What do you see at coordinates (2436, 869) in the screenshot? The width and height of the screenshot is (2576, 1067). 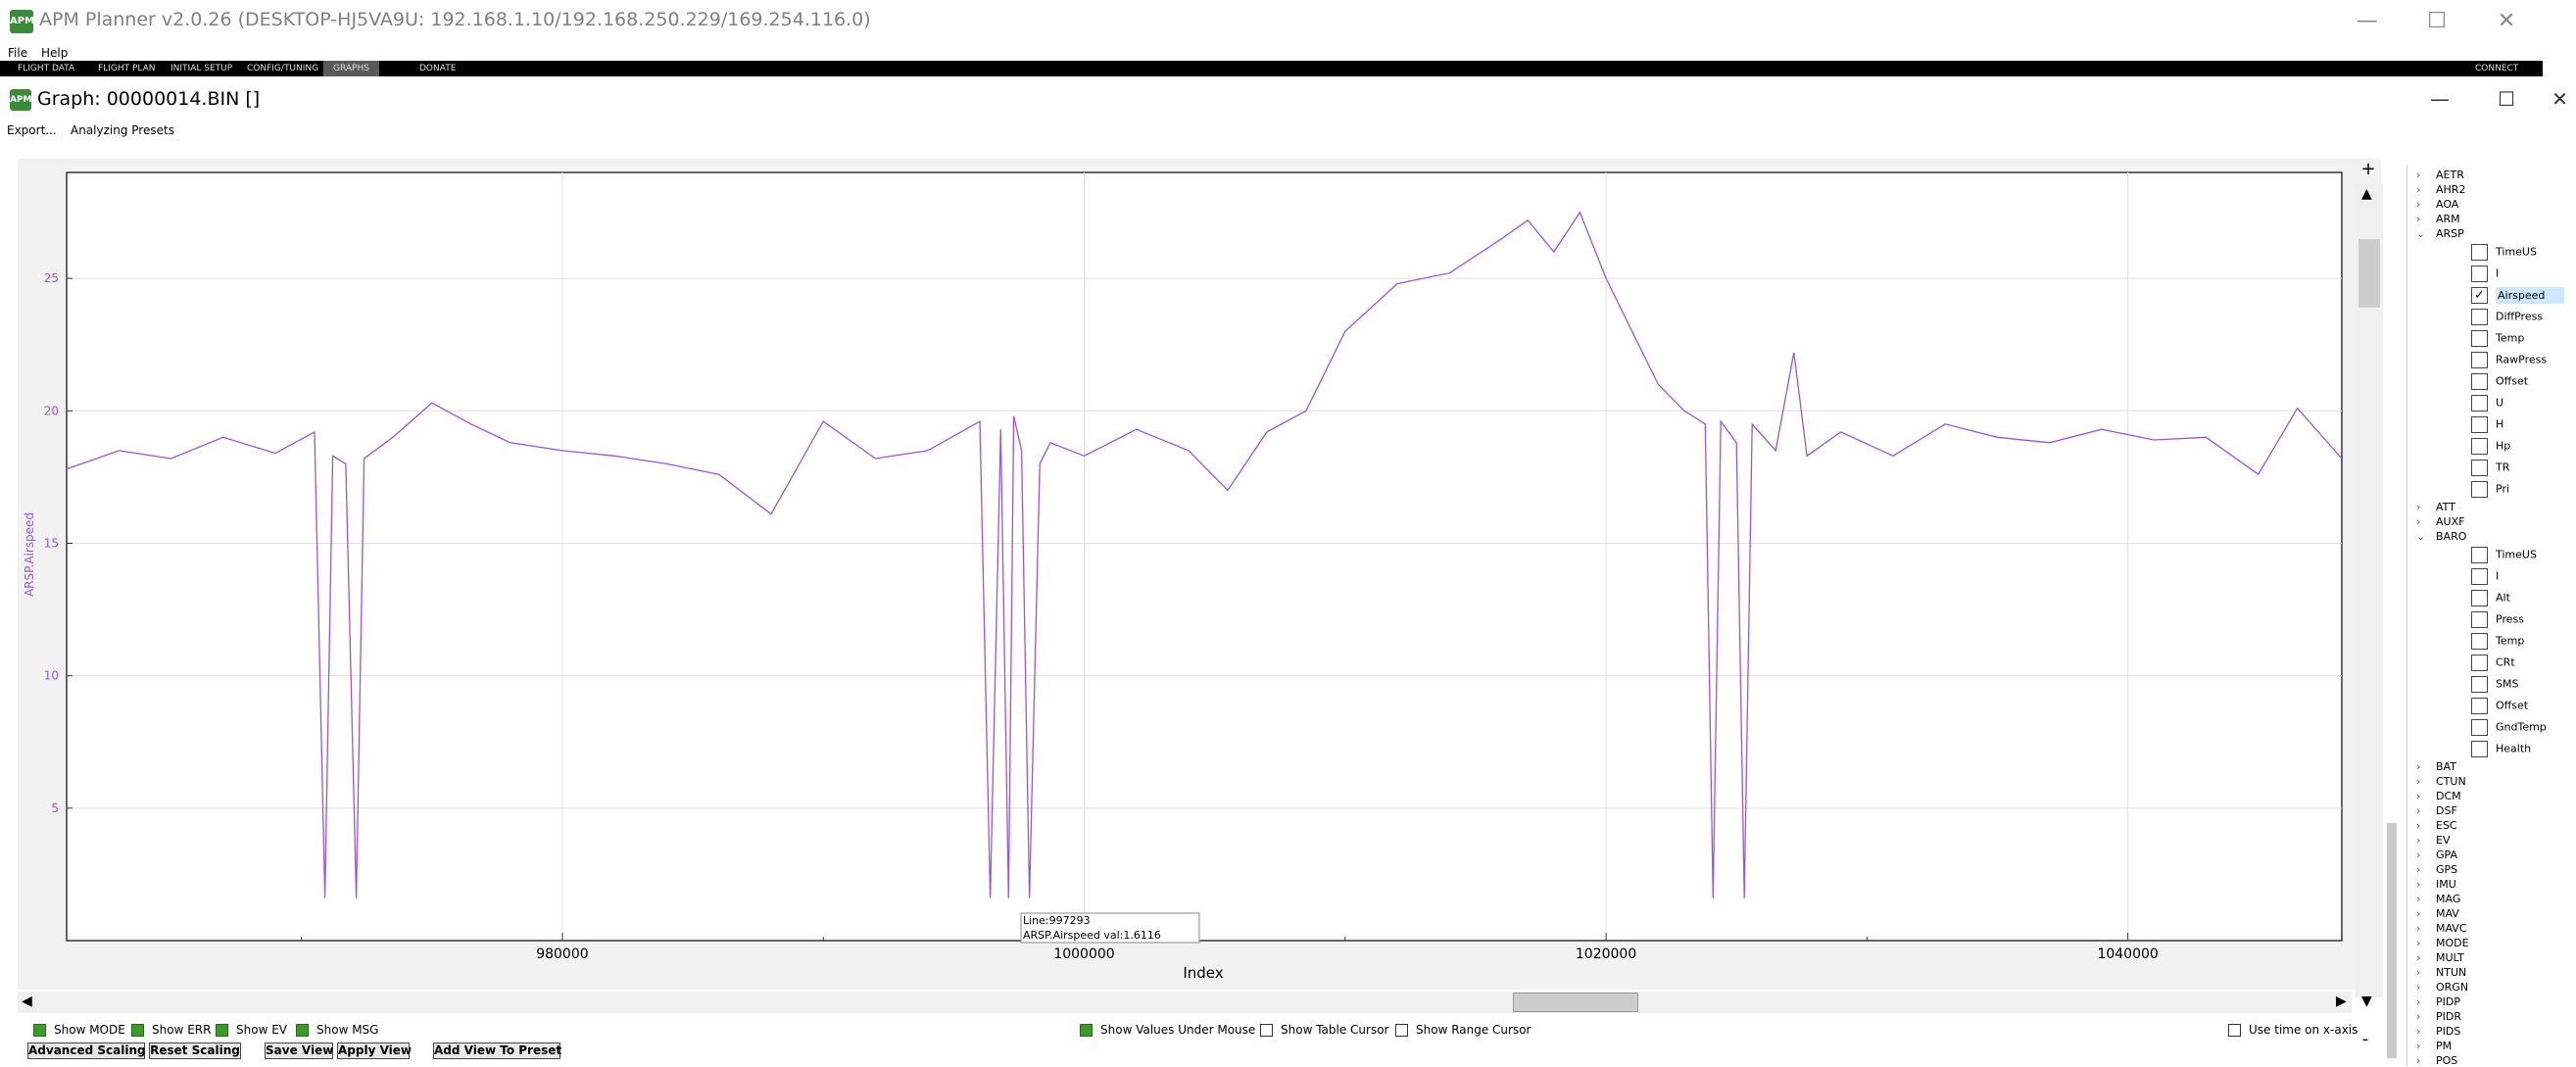 I see `tree-group-gps: › GPS` at bounding box center [2436, 869].